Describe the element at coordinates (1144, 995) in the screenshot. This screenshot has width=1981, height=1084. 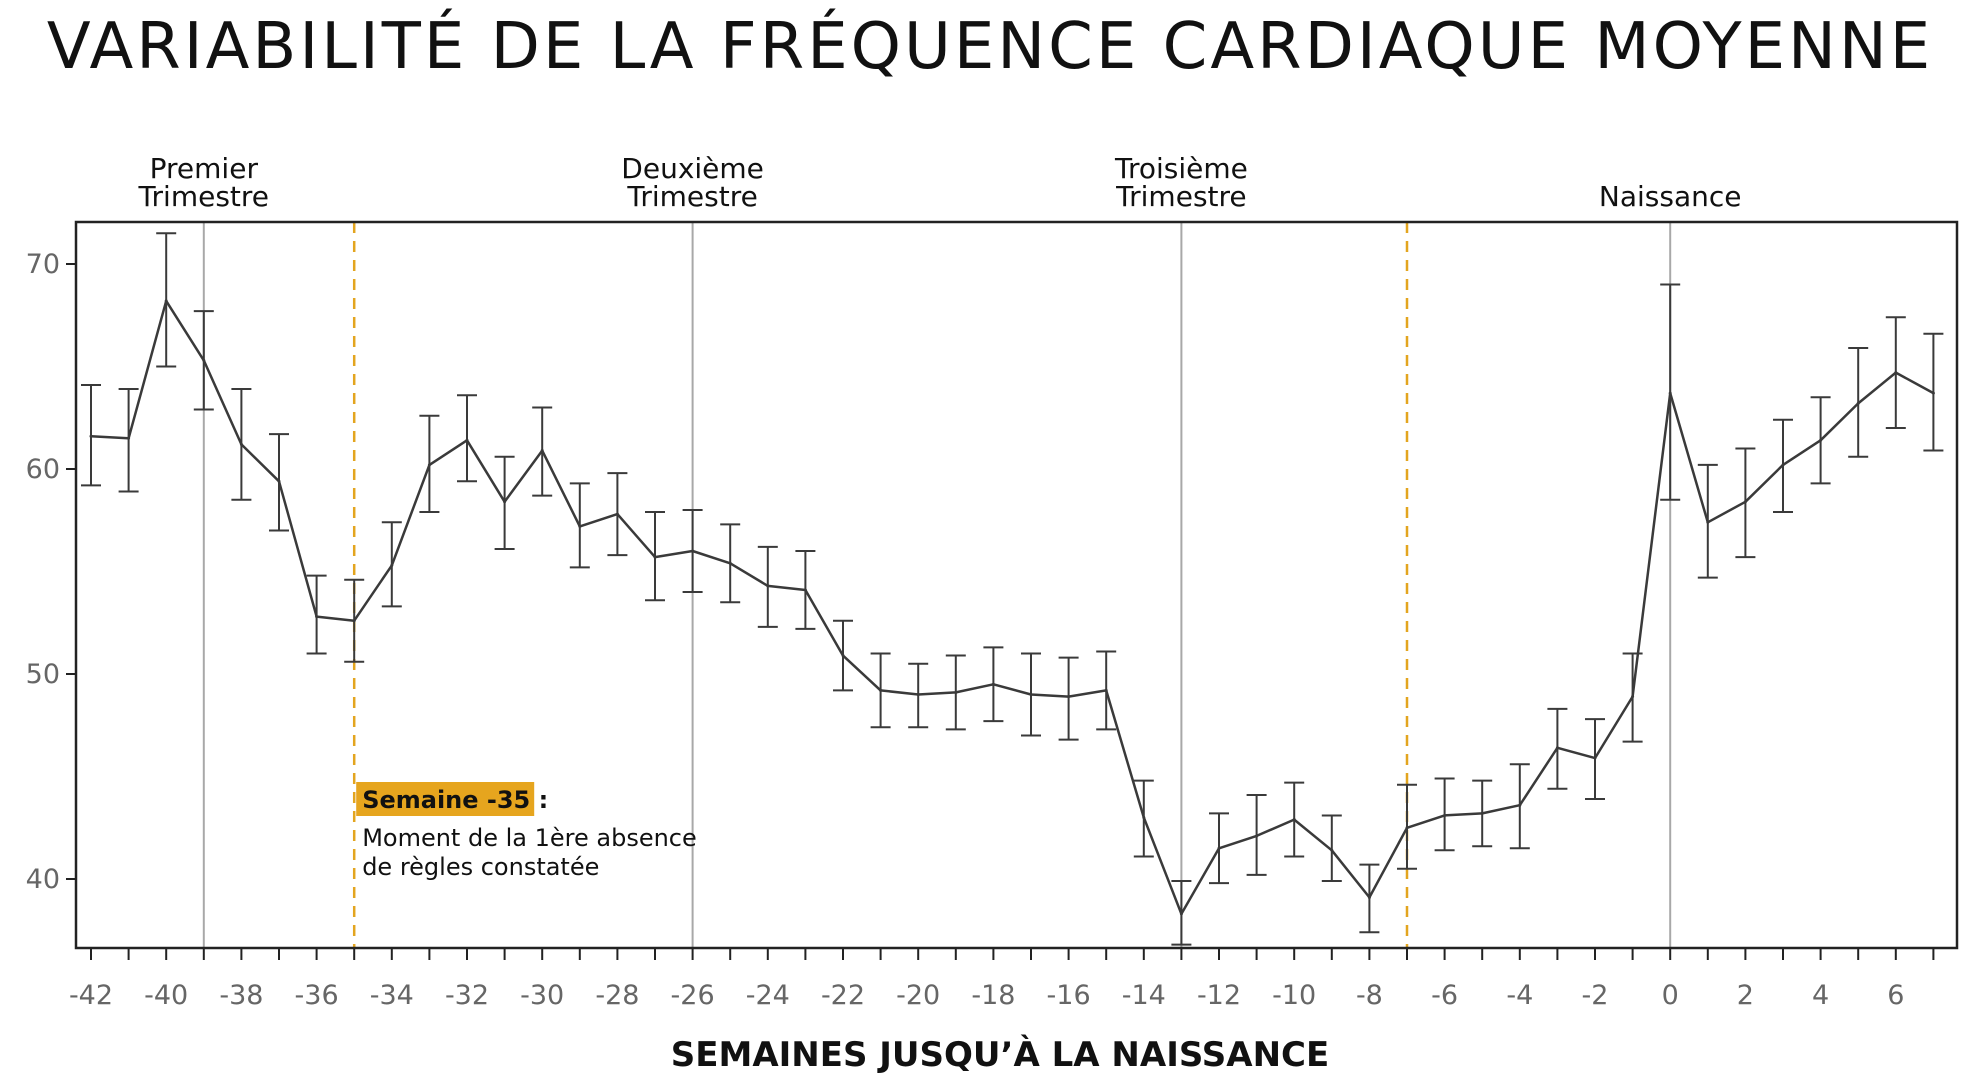
I see `x-tick-label: -14` at that location.